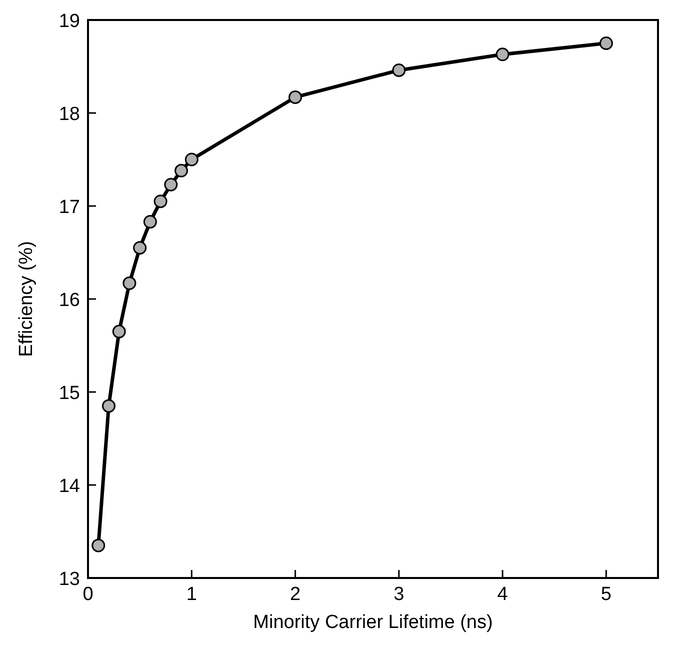 This screenshot has width=678, height=645. I want to click on x-tick-label: 2, so click(295, 594).